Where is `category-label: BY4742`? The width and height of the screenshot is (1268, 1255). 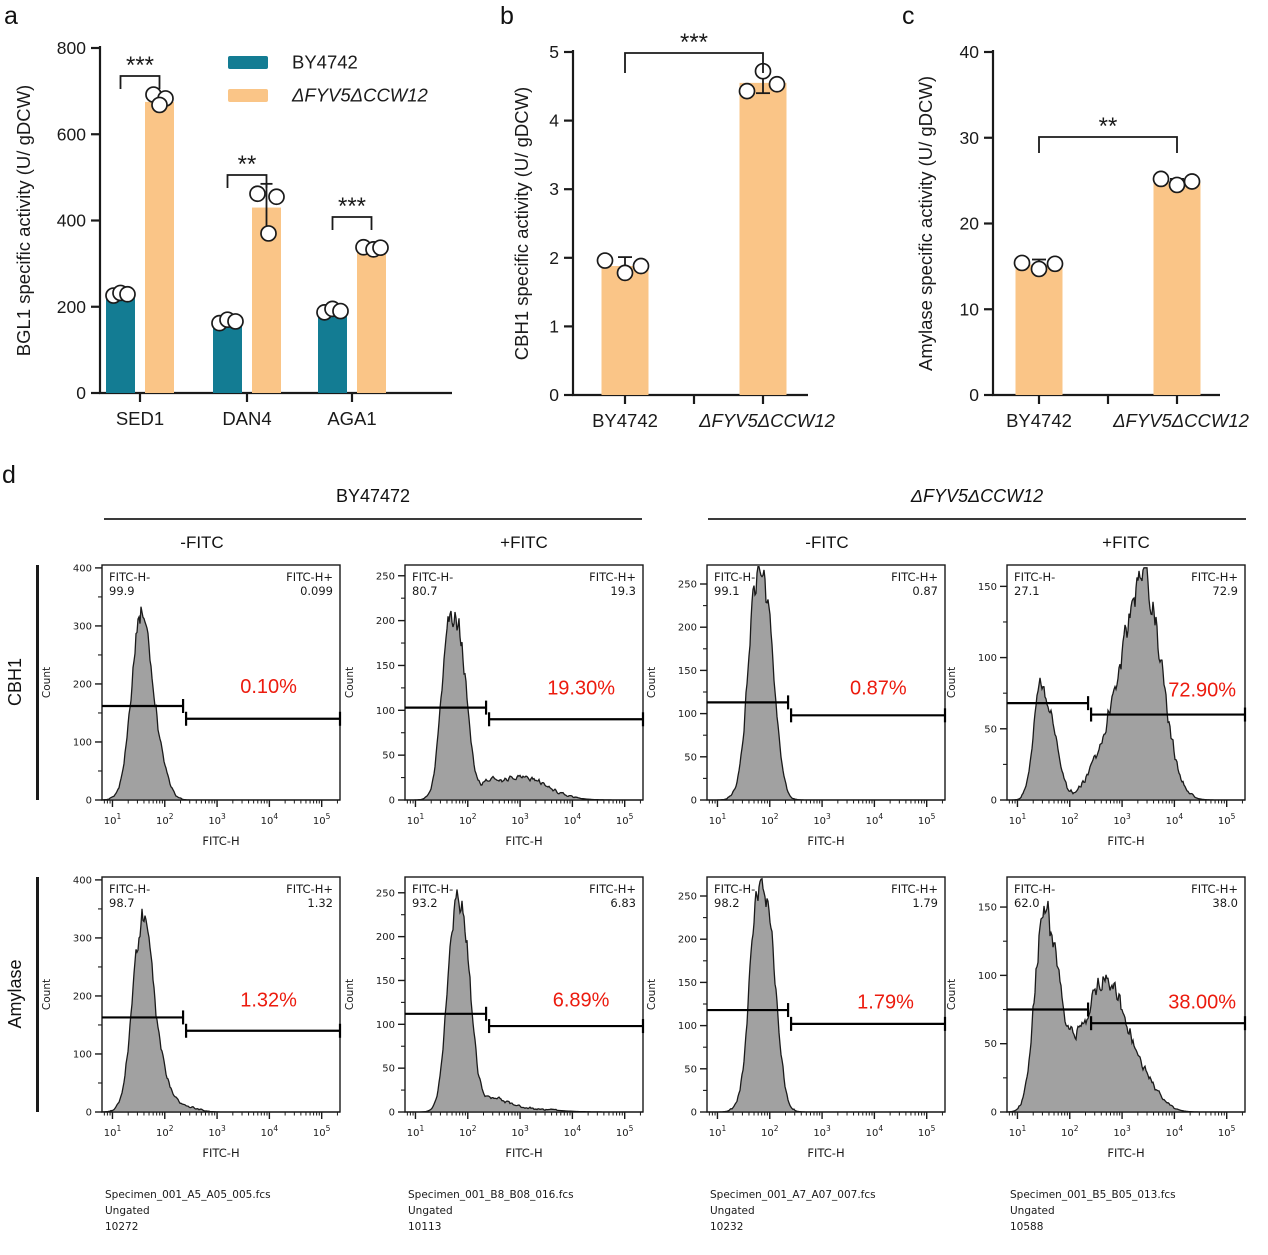 category-label: BY4742 is located at coordinates (1039, 420).